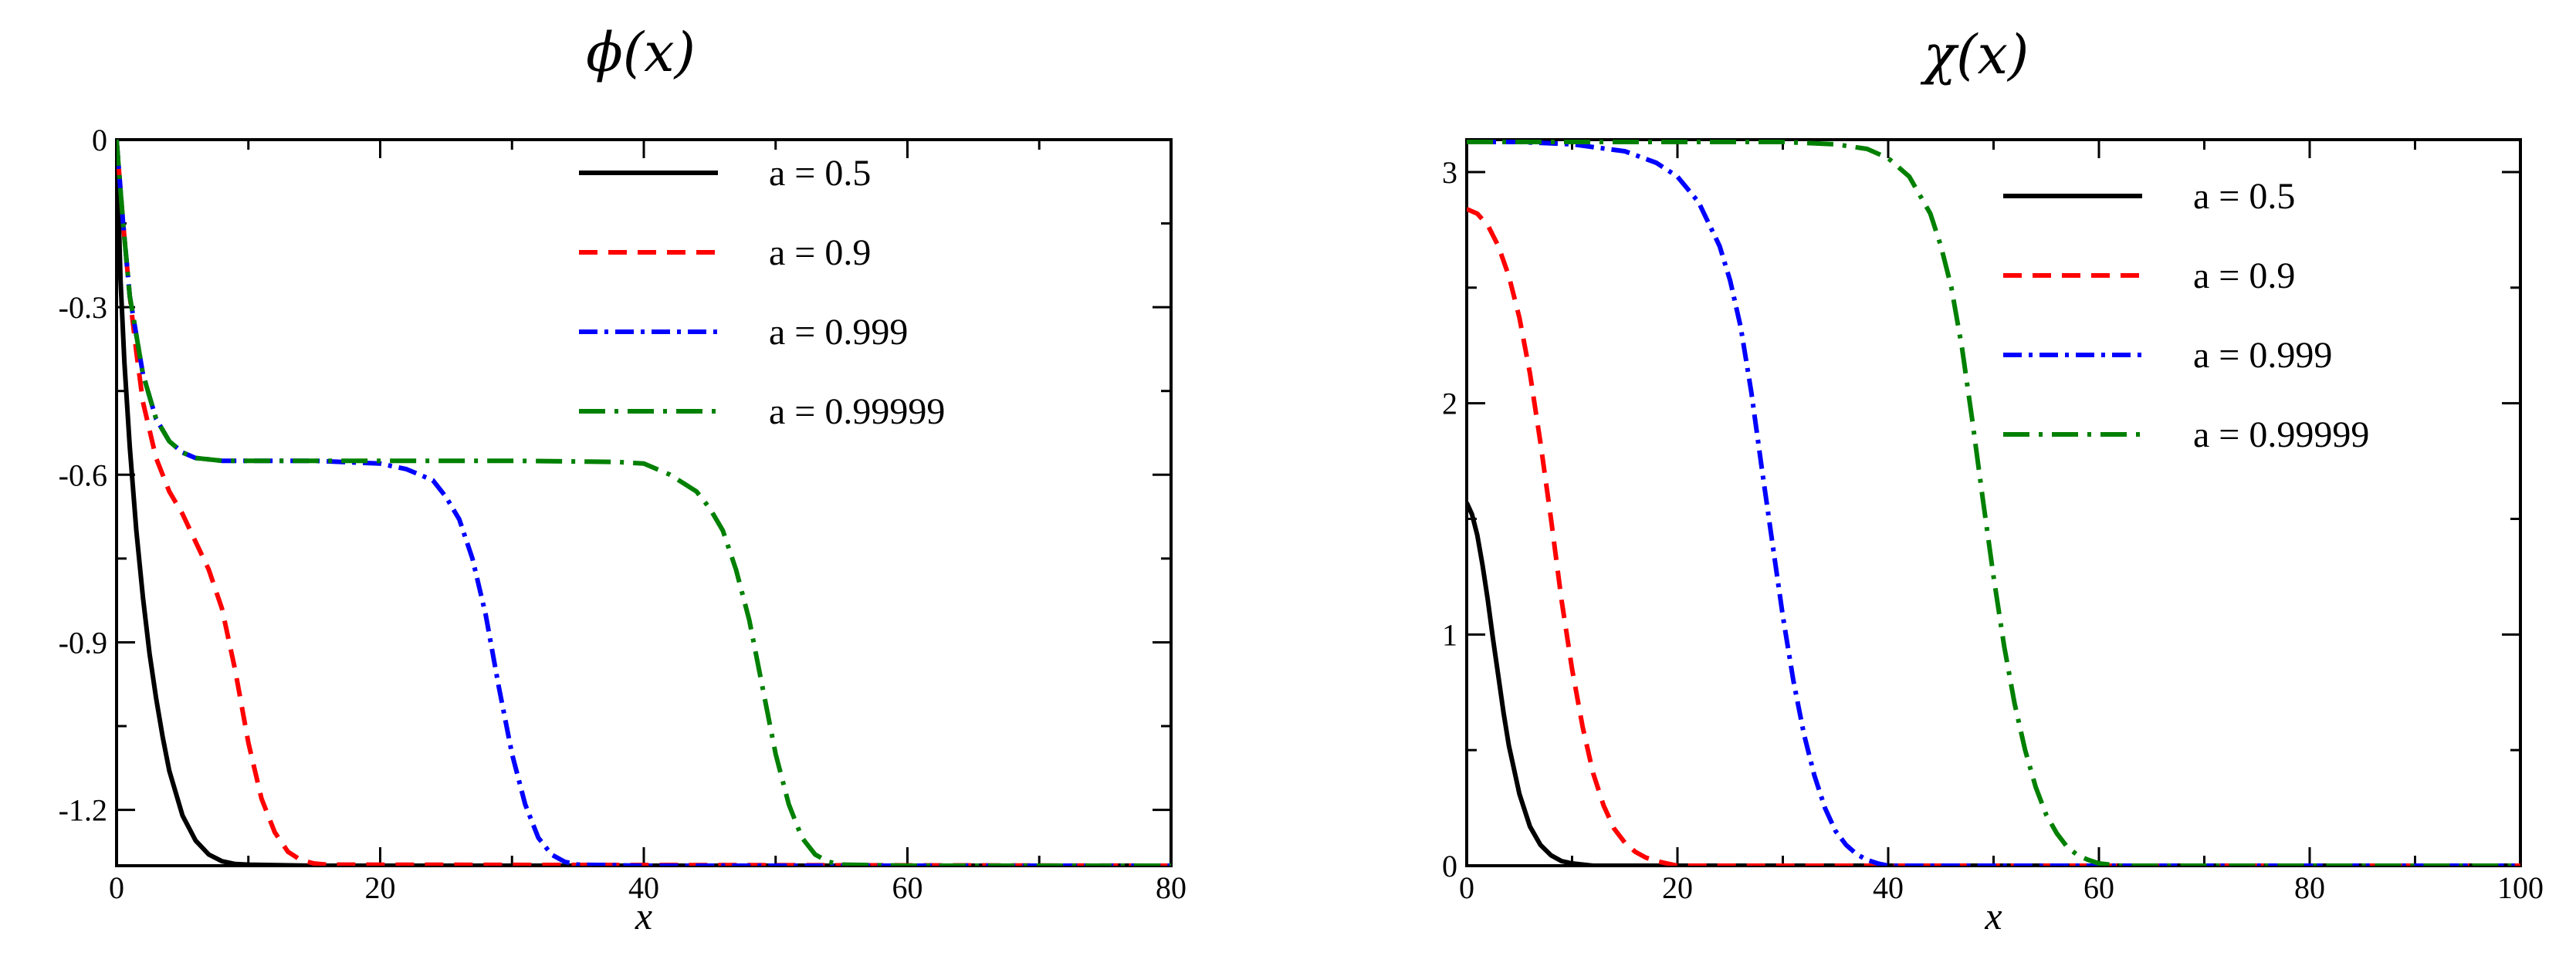  I want to click on chart-title: χ(x), so click(1974, 54).